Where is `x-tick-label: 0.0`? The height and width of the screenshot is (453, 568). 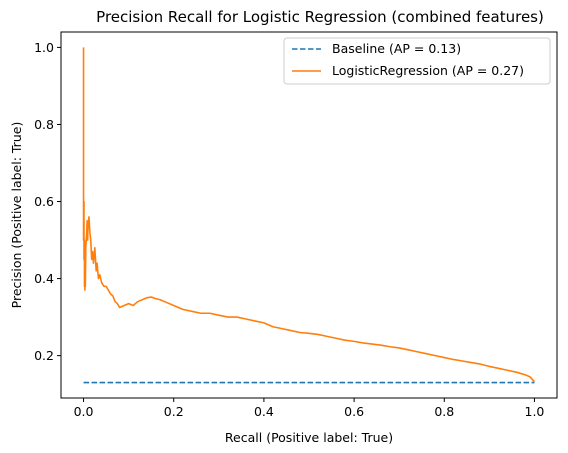 x-tick-label: 0.0 is located at coordinates (84, 411).